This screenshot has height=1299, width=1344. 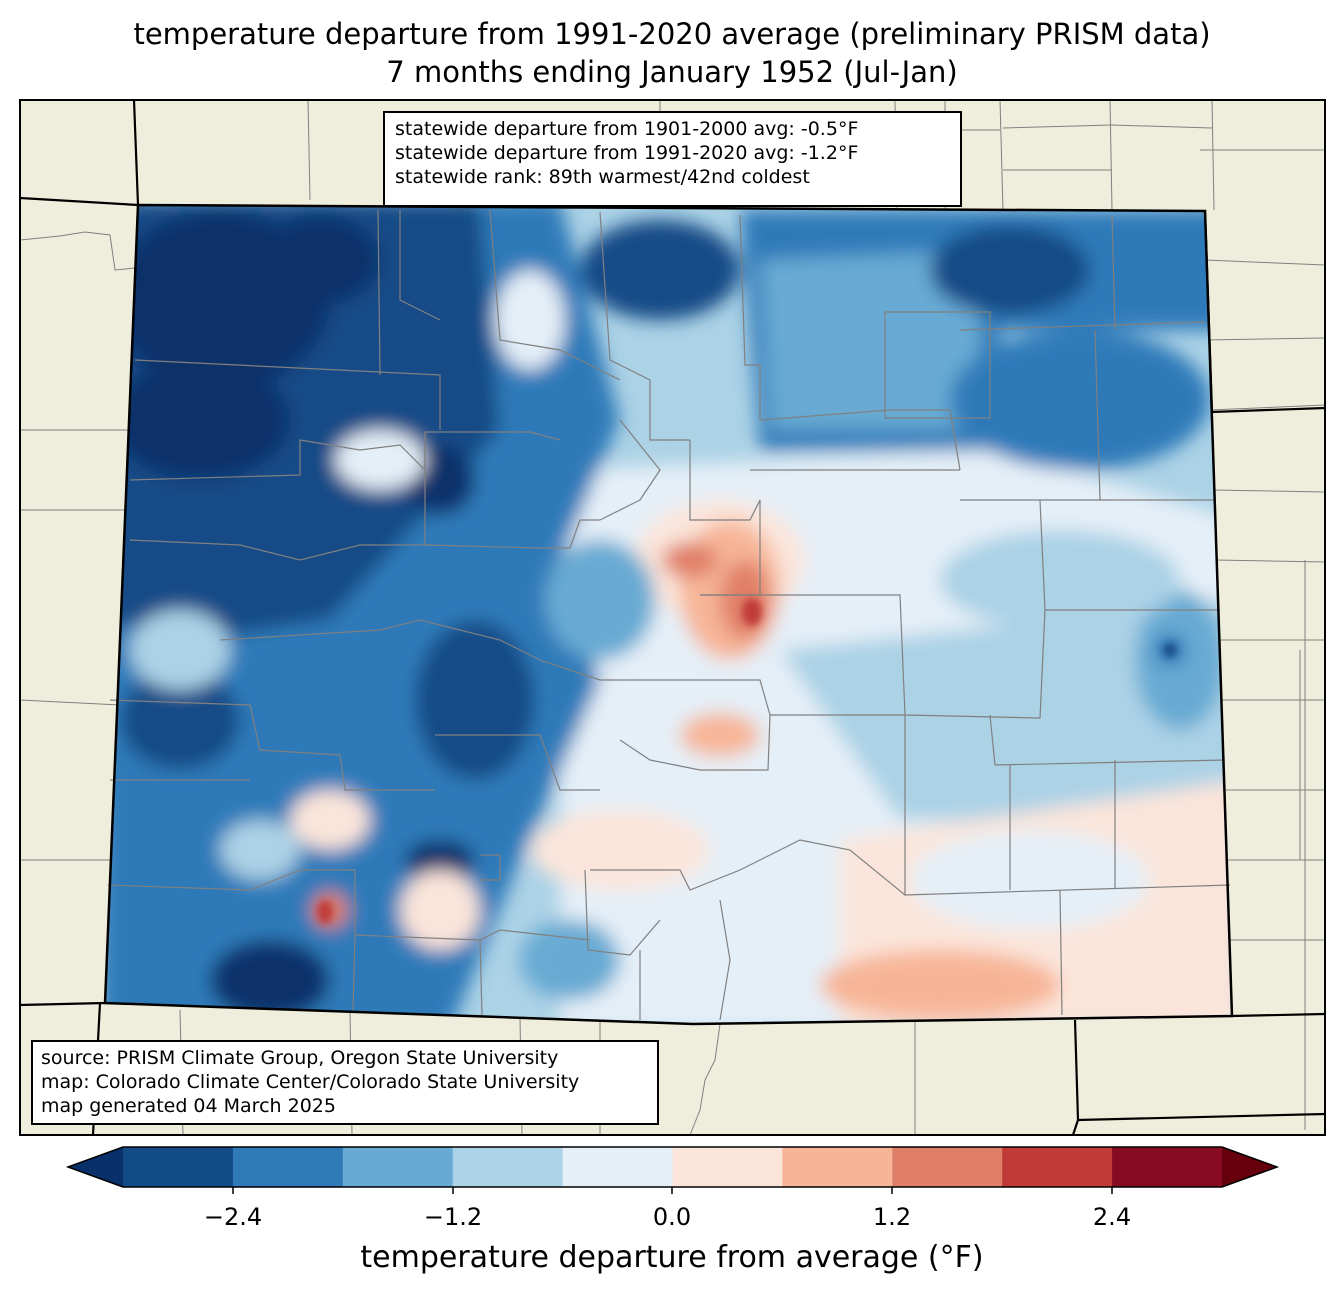 What do you see at coordinates (233, 1217) in the screenshot?
I see `colorbar-tick-label: −2.4` at bounding box center [233, 1217].